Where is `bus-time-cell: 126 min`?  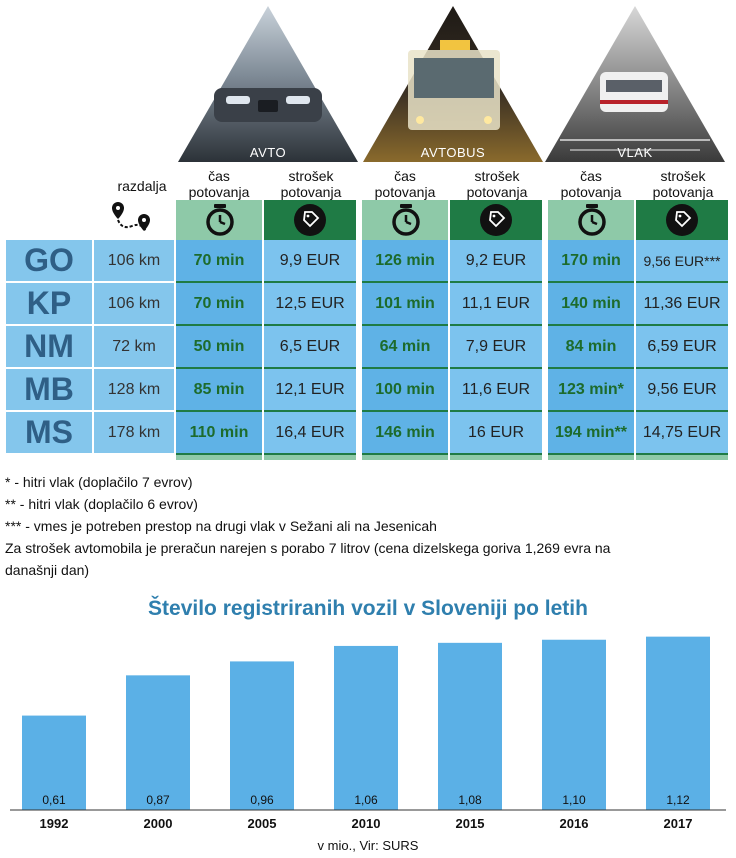
bus-time-cell: 126 min is located at coordinates (405, 262).